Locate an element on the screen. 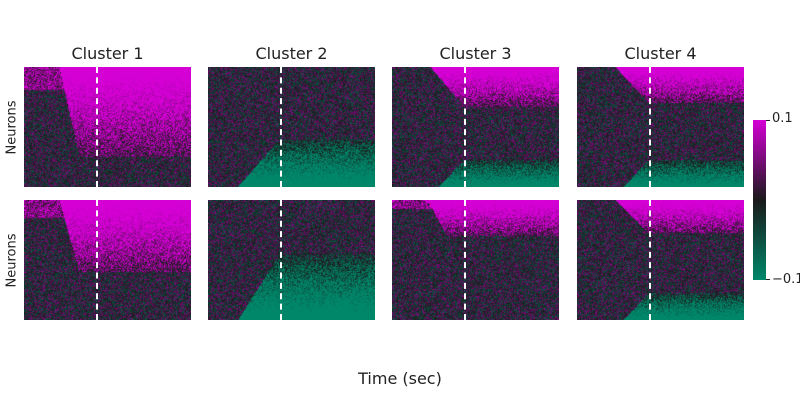  x-axis-label: Time (sec) is located at coordinates (400, 378).